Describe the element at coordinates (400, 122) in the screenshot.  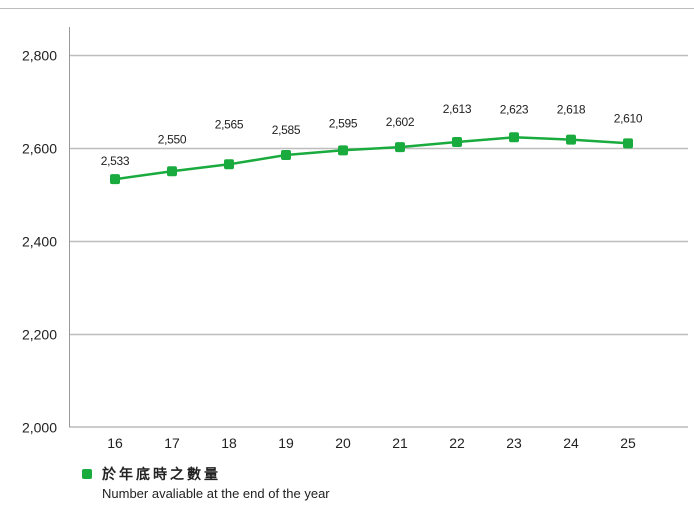
I see `data-label-21: 2,602` at that location.